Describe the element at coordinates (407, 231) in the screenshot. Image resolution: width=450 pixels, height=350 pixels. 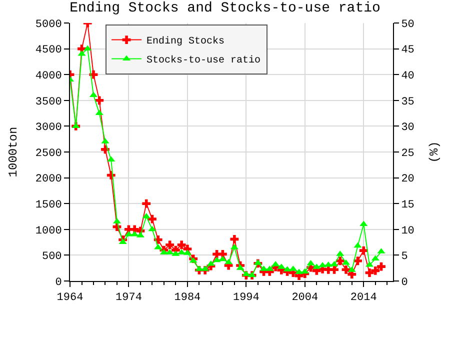
I see `y2-tick-label: 10` at that location.